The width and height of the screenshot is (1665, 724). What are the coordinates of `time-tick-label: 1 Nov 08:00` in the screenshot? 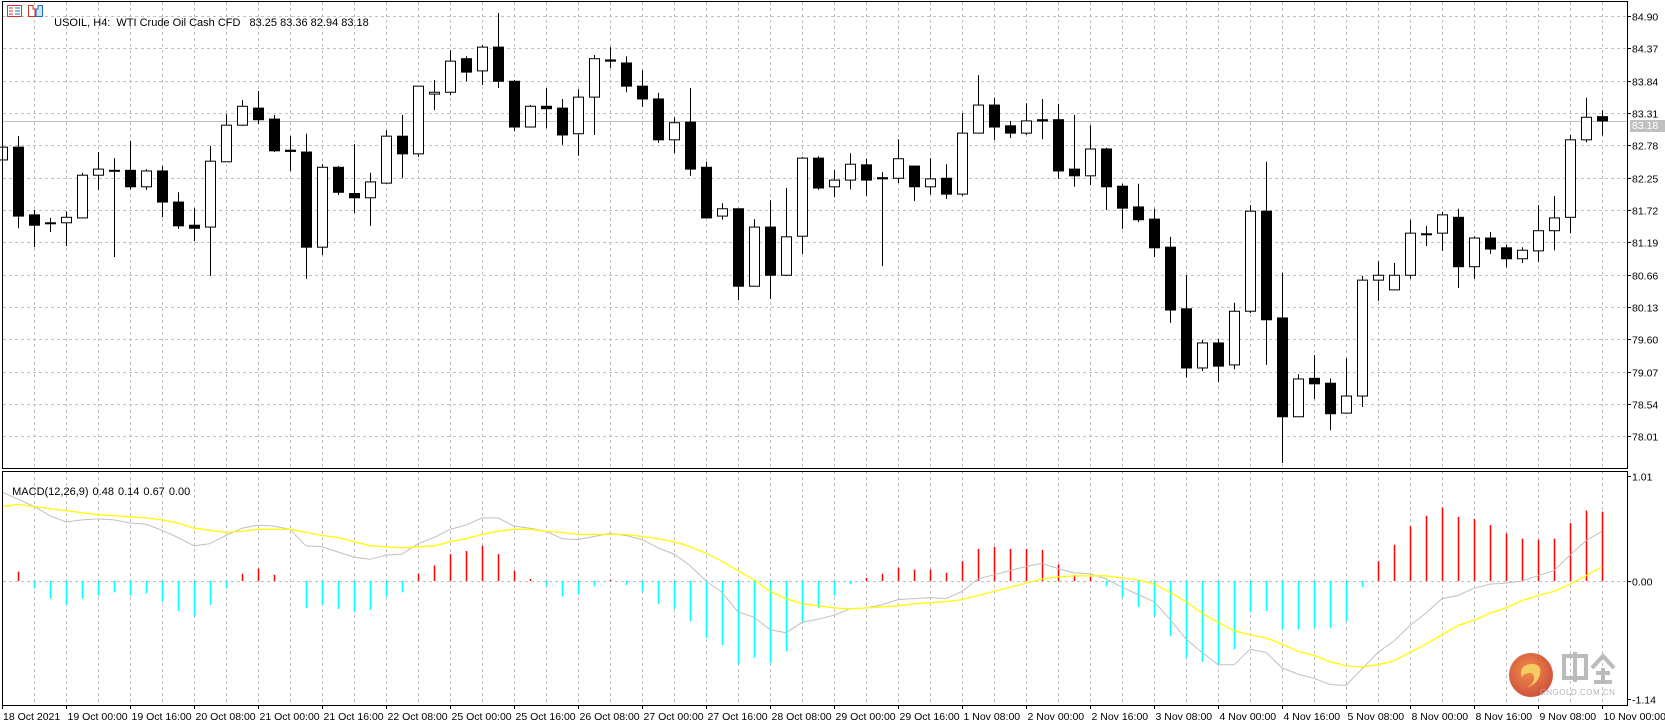 It's located at (992, 717).